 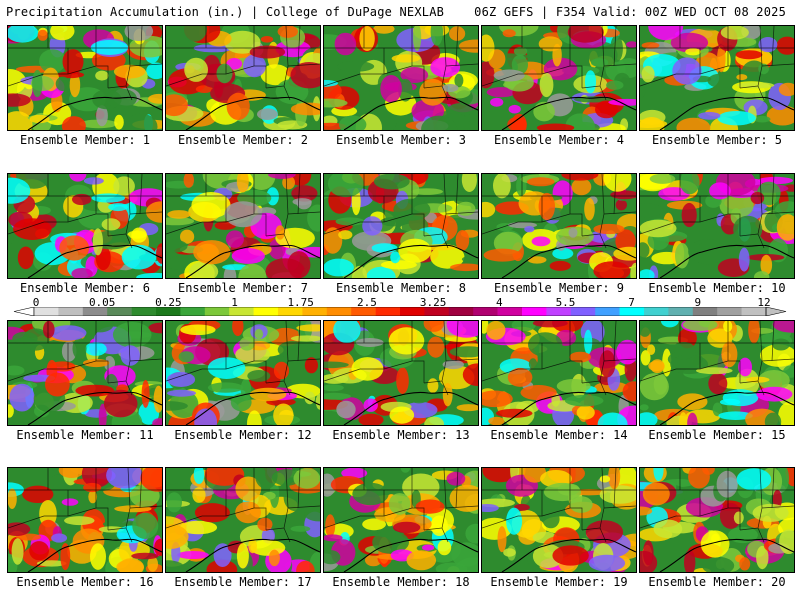 I want to click on ensemble-member-label: Ensemble Member: 4, so click(x=559, y=140).